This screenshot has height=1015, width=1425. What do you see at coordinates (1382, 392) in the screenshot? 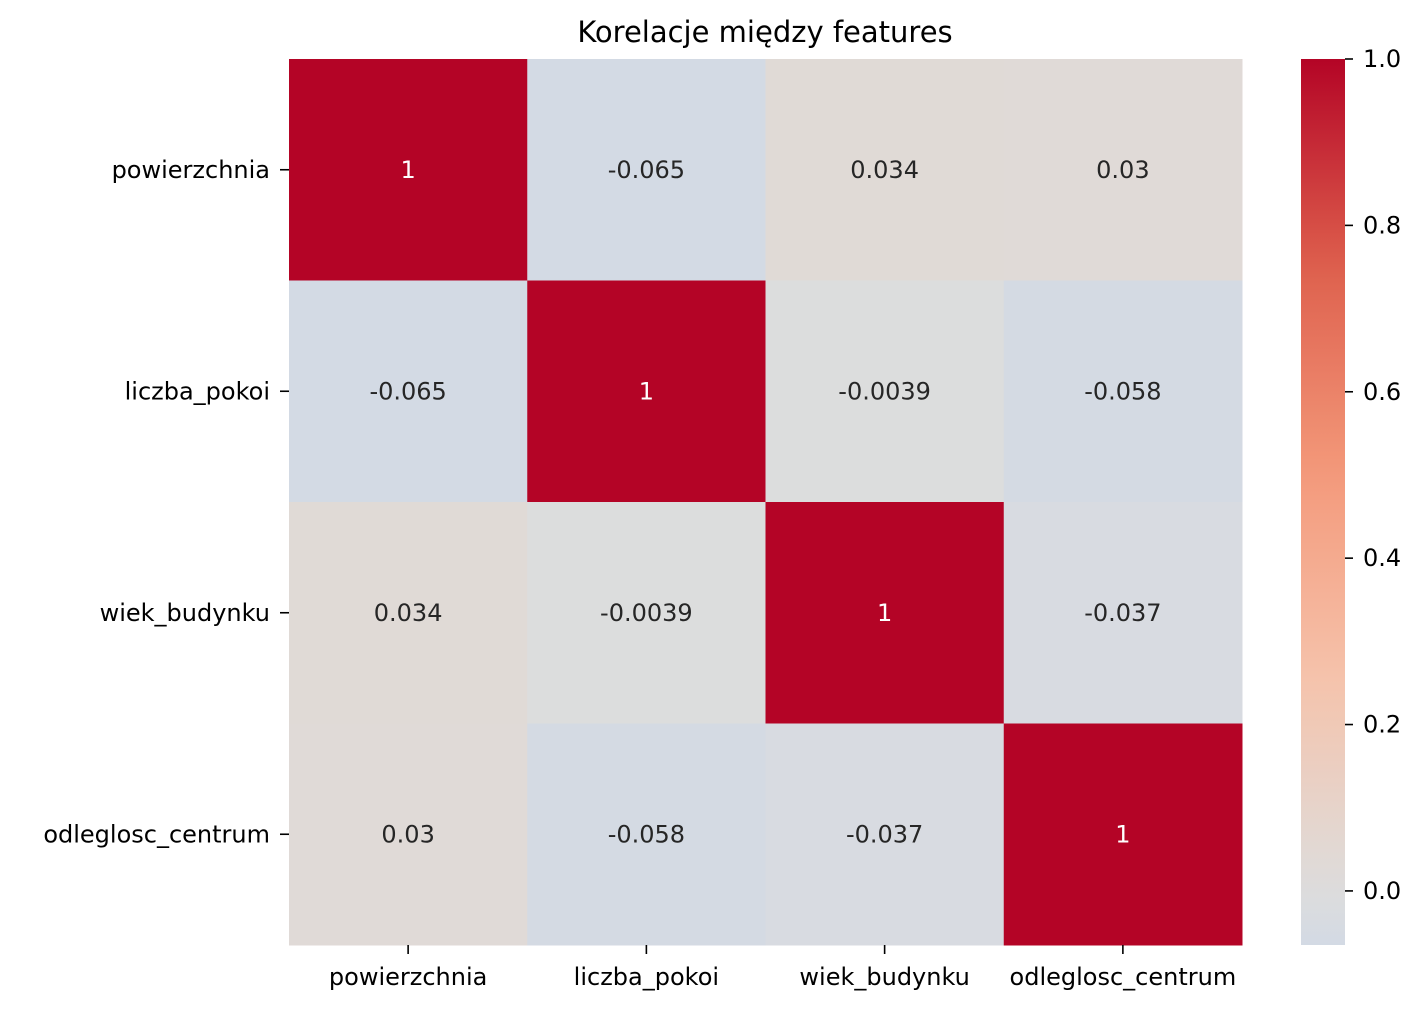
I see `colorbar-tick-label: 0.6` at bounding box center [1382, 392].